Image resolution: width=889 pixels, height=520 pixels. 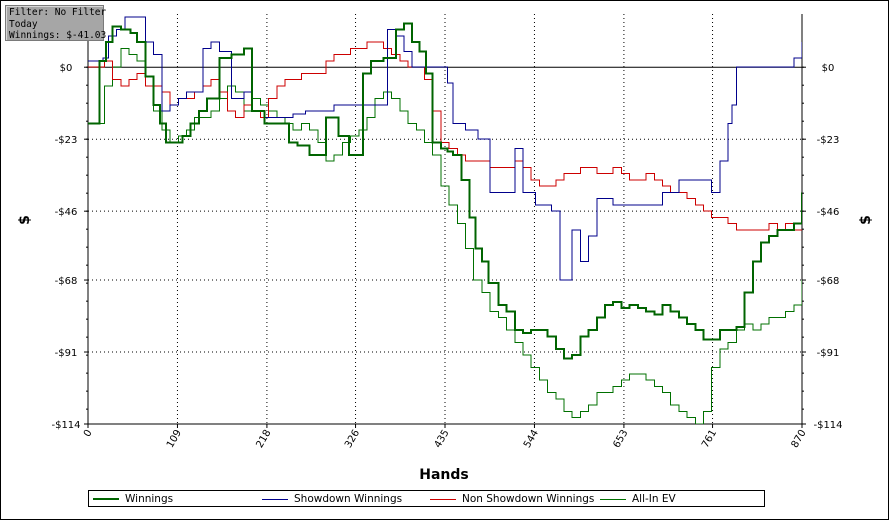 I want to click on legend-item-winnings: Winnings, so click(x=133, y=499).